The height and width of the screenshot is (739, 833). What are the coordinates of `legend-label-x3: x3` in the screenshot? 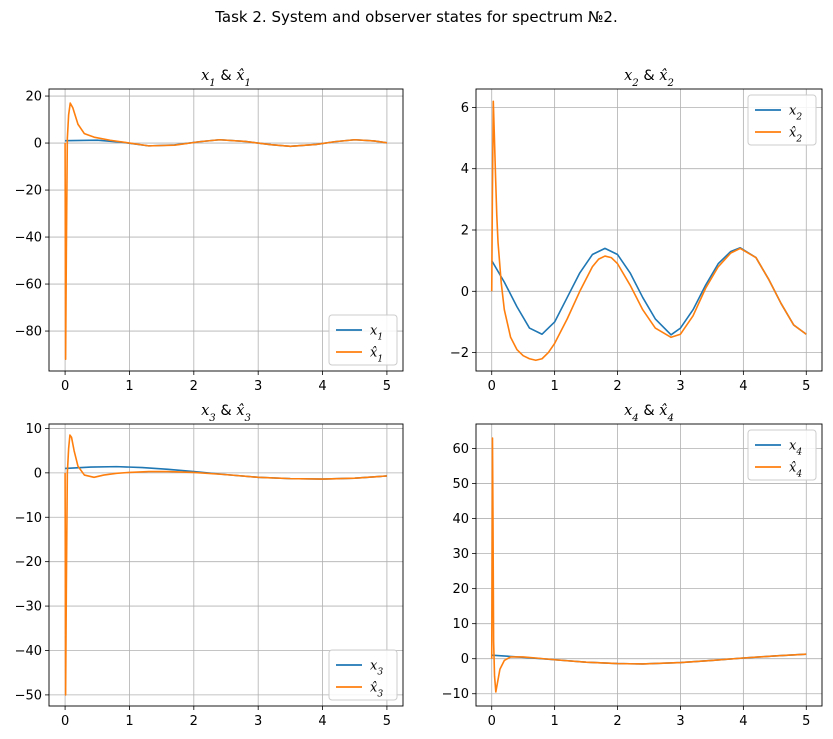 It's located at (376, 668).